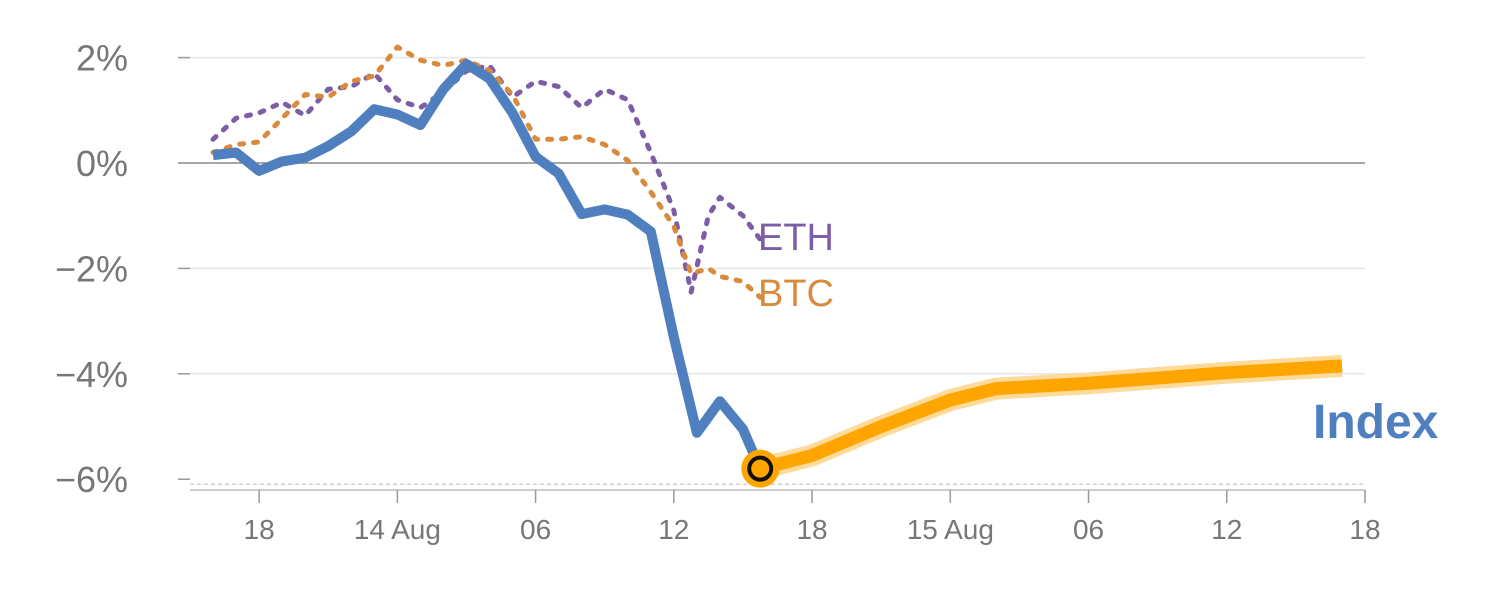 This screenshot has width=1500, height=600. I want to click on endpoint-marker-halo, so click(760, 468).